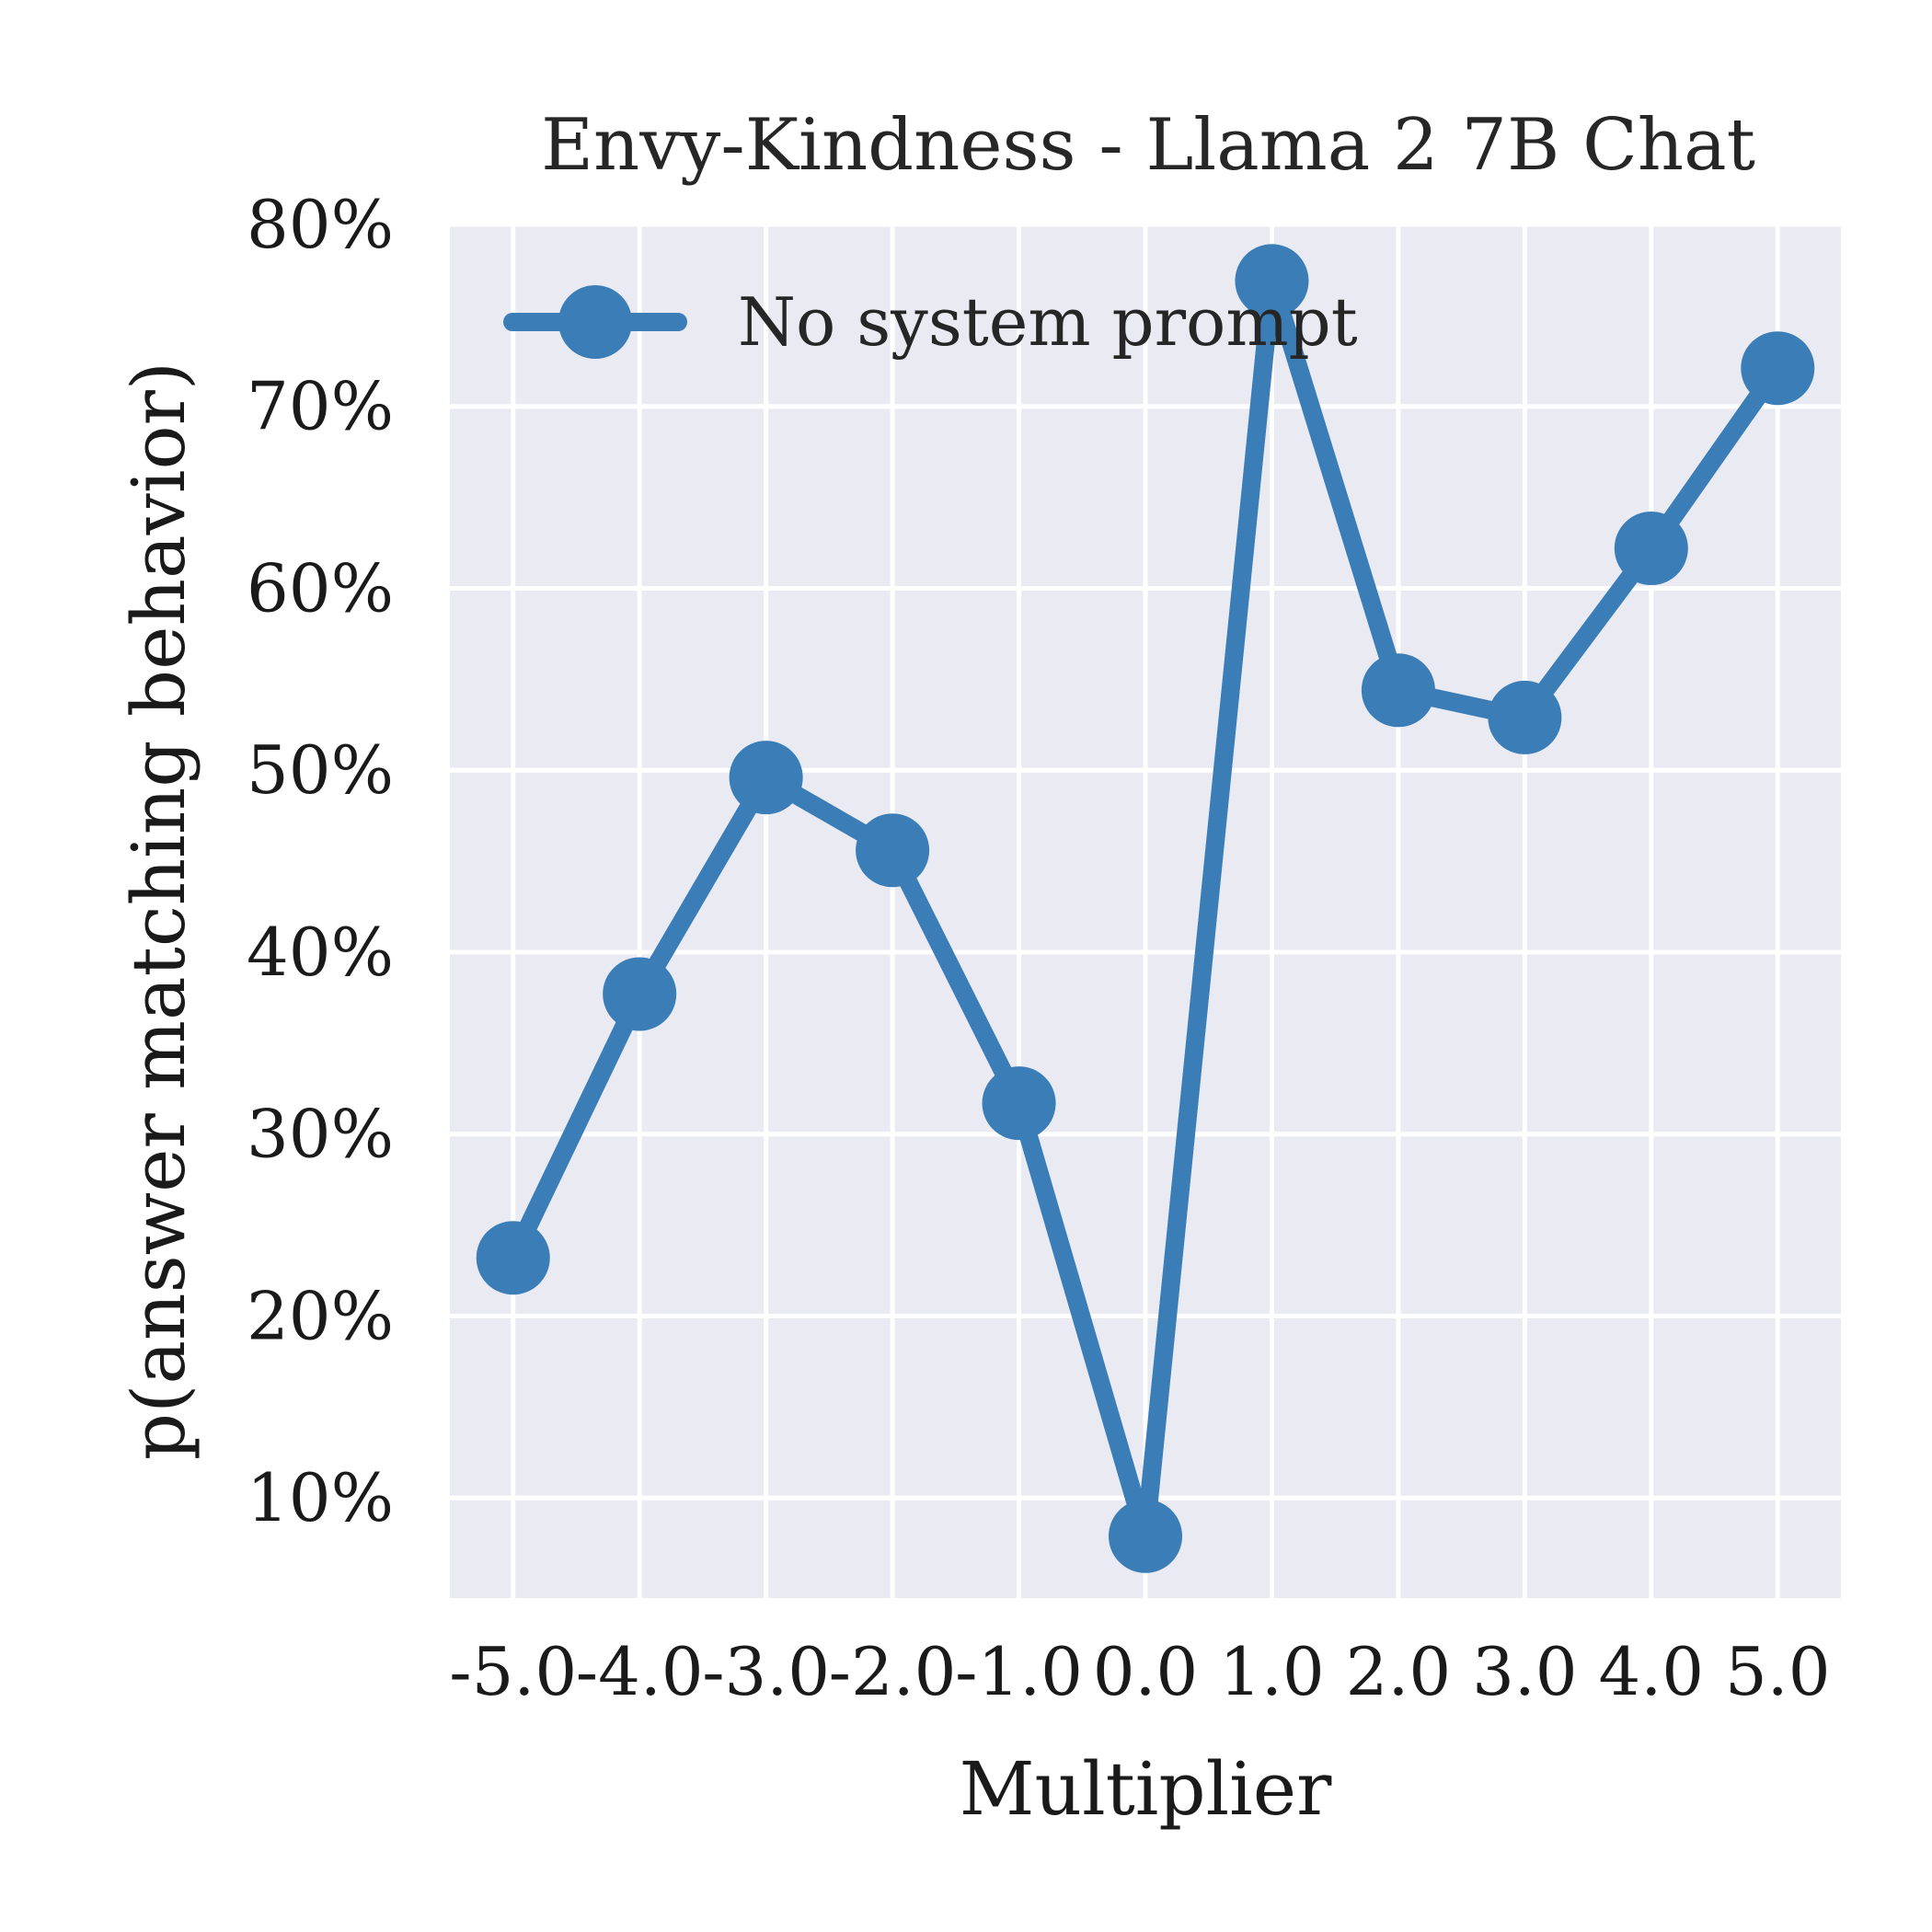 This screenshot has width=1932, height=1932. I want to click on x-tick-label: 5.0, so click(1778, 1671).